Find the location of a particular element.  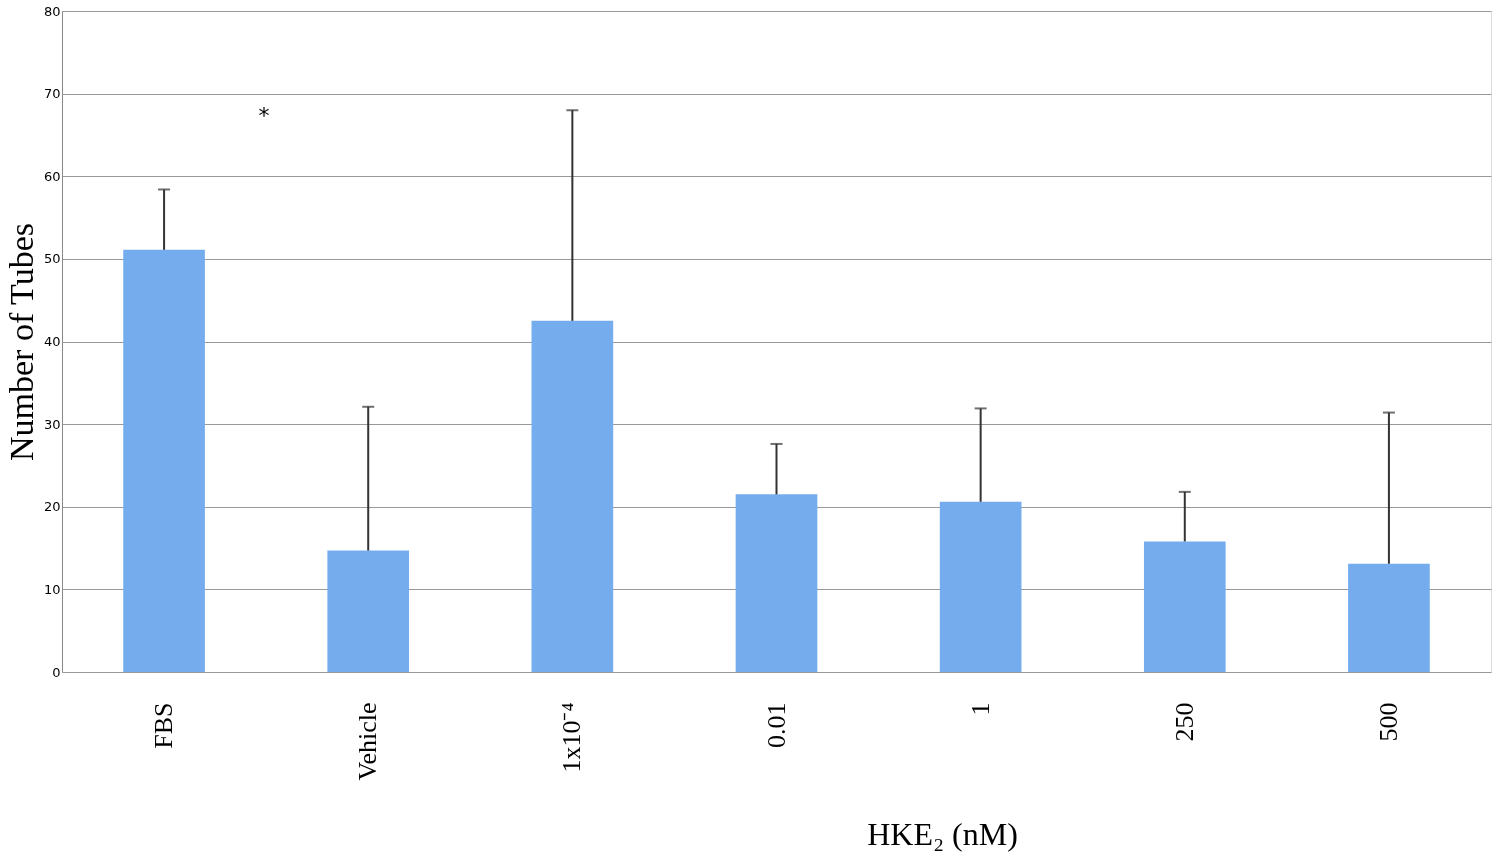

x-tick-label: 0.01 is located at coordinates (776, 725).